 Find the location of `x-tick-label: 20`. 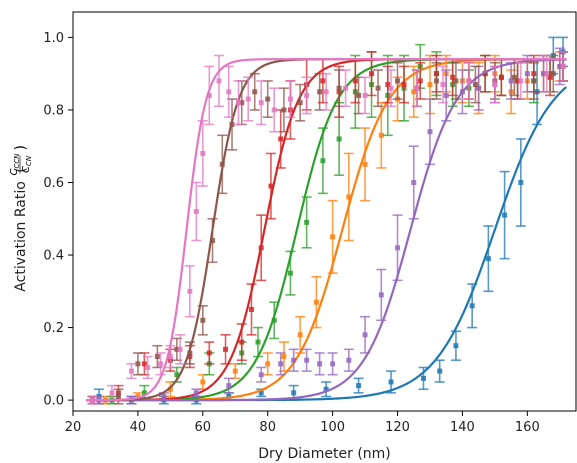

x-tick-label: 20 is located at coordinates (73, 427).